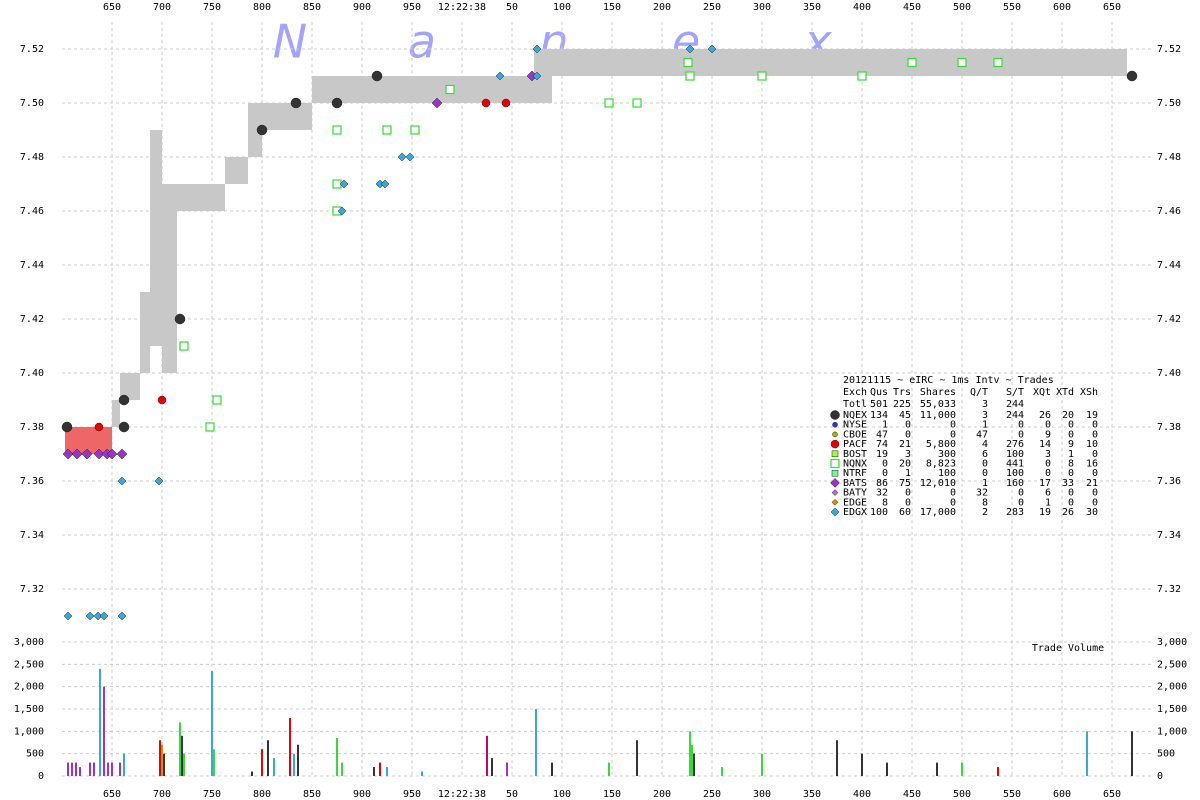 Image resolution: width=1200 pixels, height=800 pixels. I want to click on legend-cell: 17, so click(1045, 483).